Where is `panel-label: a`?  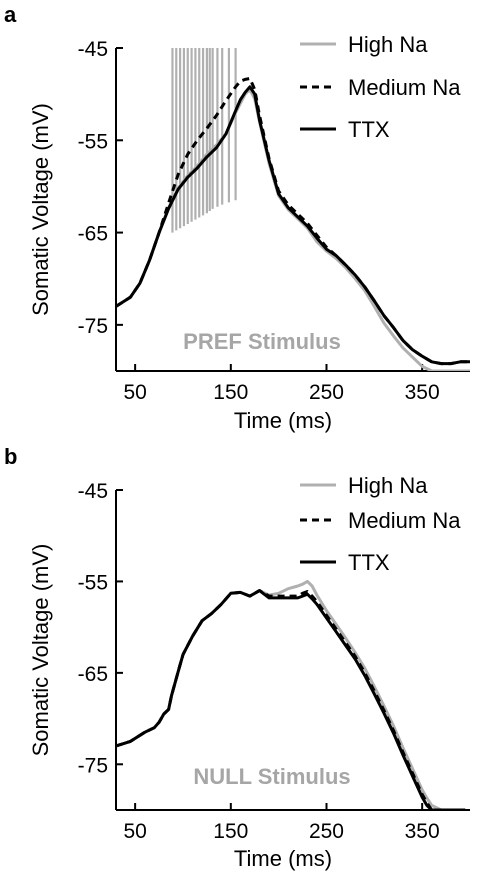
panel-label: a is located at coordinates (10, 14).